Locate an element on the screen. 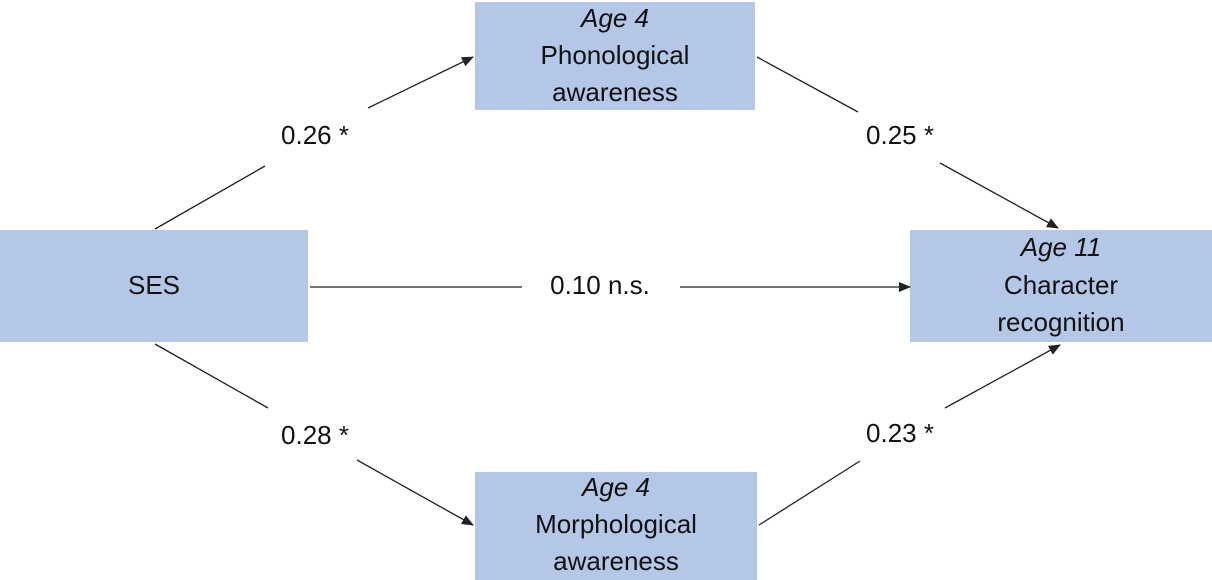 This screenshot has width=1212, height=580. edge-label: 0.26 * is located at coordinates (315, 135).